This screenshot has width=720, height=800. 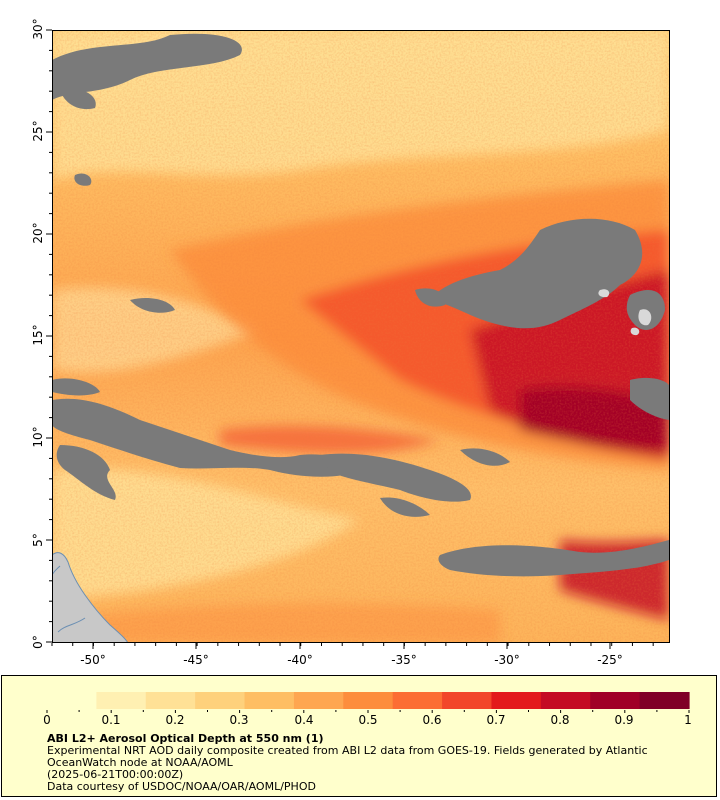 What do you see at coordinates (38, 232) in the screenshot?
I see `lat-label-20: 20°` at bounding box center [38, 232].